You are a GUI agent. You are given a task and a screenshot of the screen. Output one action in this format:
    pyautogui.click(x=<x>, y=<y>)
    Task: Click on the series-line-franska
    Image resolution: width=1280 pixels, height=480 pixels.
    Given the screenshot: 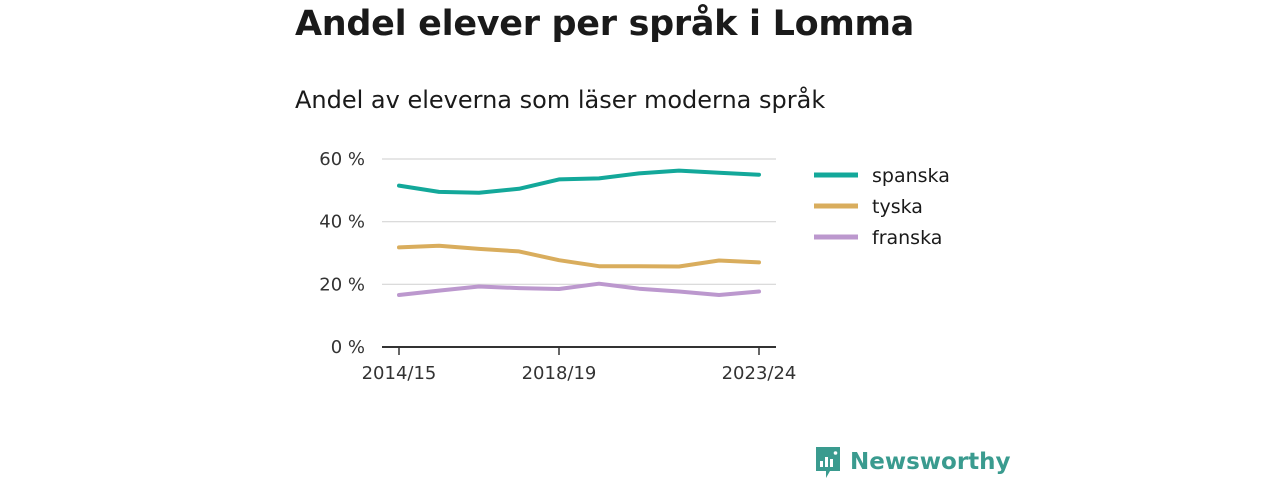 What is the action you would take?
    pyautogui.click(x=579, y=289)
    